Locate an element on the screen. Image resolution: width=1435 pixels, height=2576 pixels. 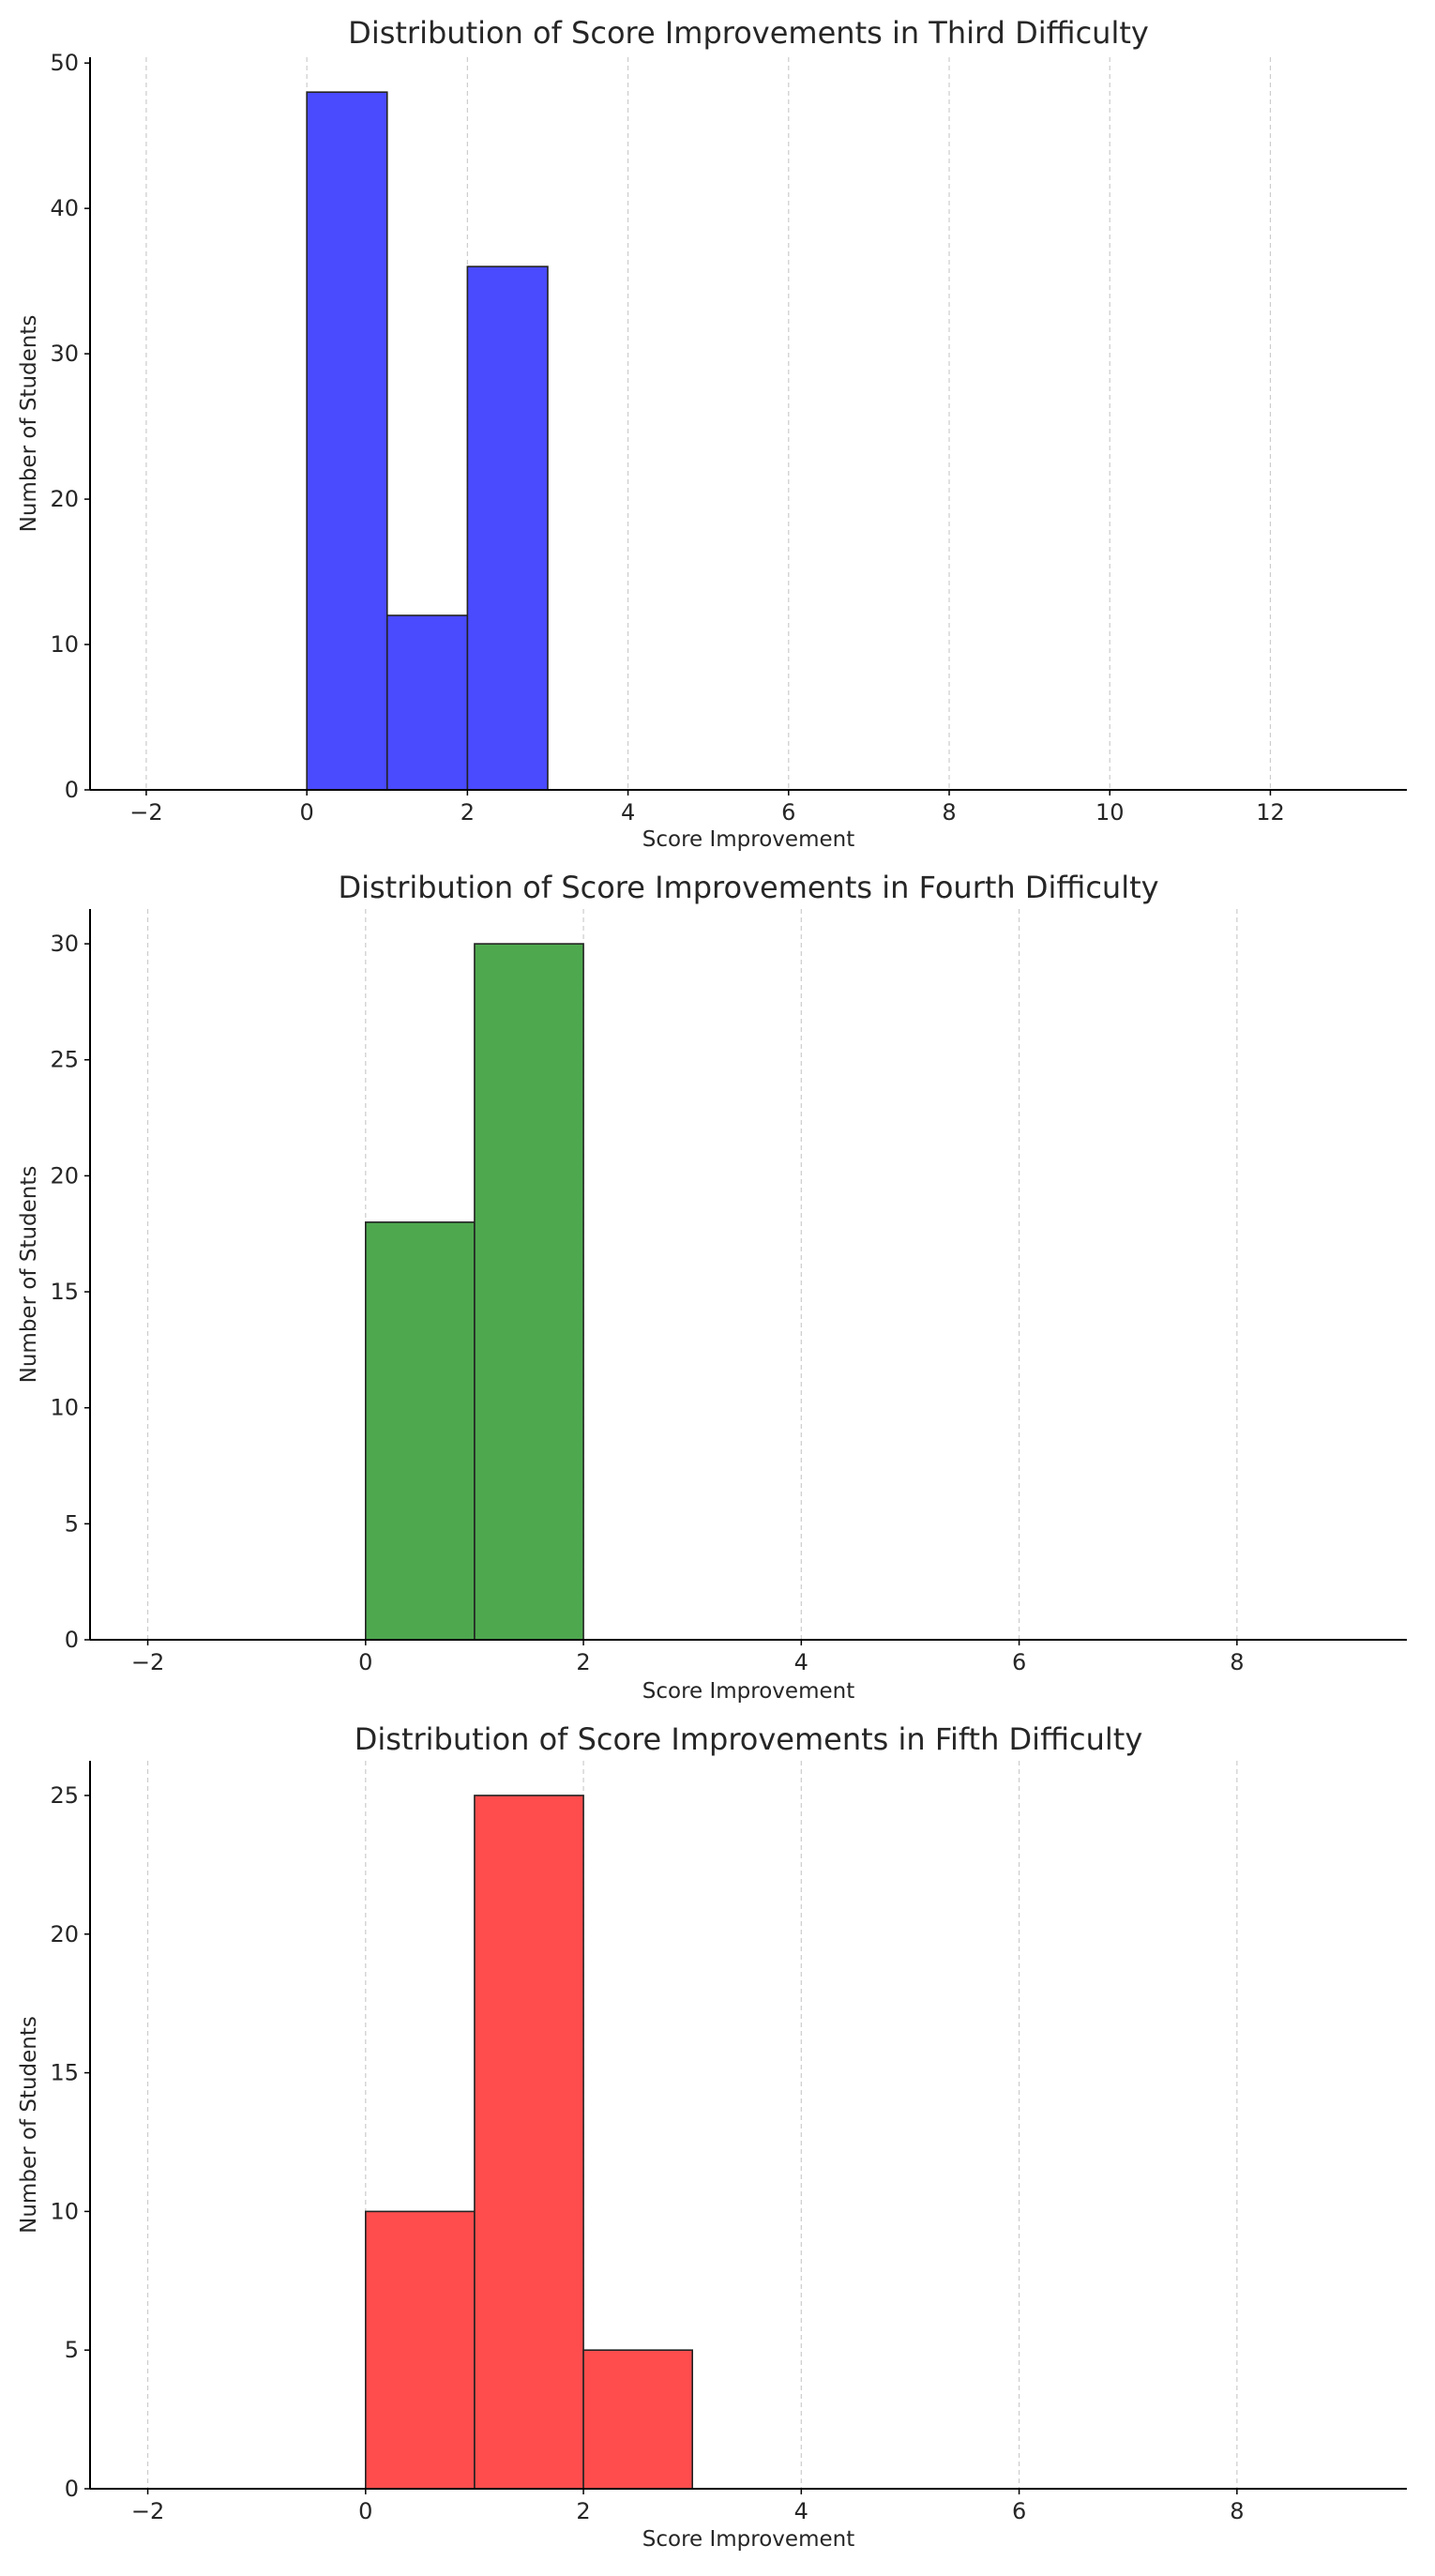
x-tick-label: 10 is located at coordinates (1110, 812).